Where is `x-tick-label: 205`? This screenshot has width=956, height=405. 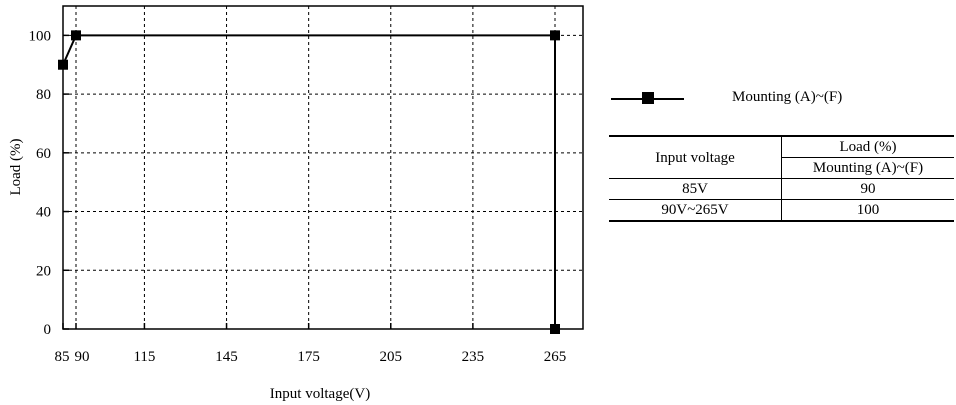 x-tick-label: 205 is located at coordinates (391, 357).